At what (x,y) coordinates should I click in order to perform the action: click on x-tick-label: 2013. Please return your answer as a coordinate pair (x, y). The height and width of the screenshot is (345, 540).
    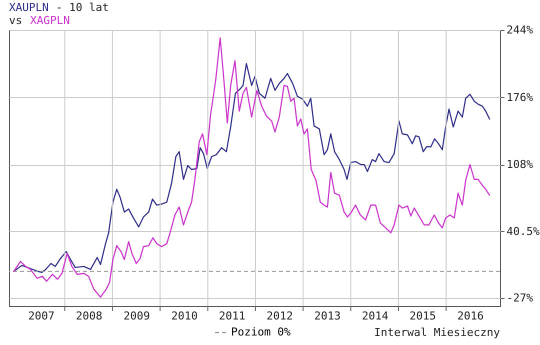
    Looking at the image, I should click on (327, 316).